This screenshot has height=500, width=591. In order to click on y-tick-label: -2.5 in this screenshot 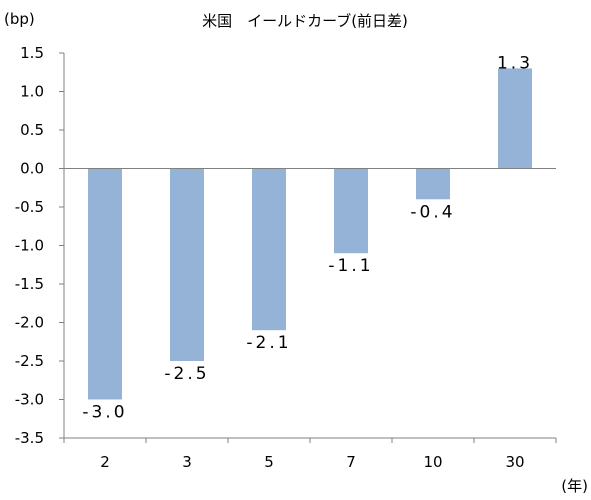, I will do `click(29, 361)`.